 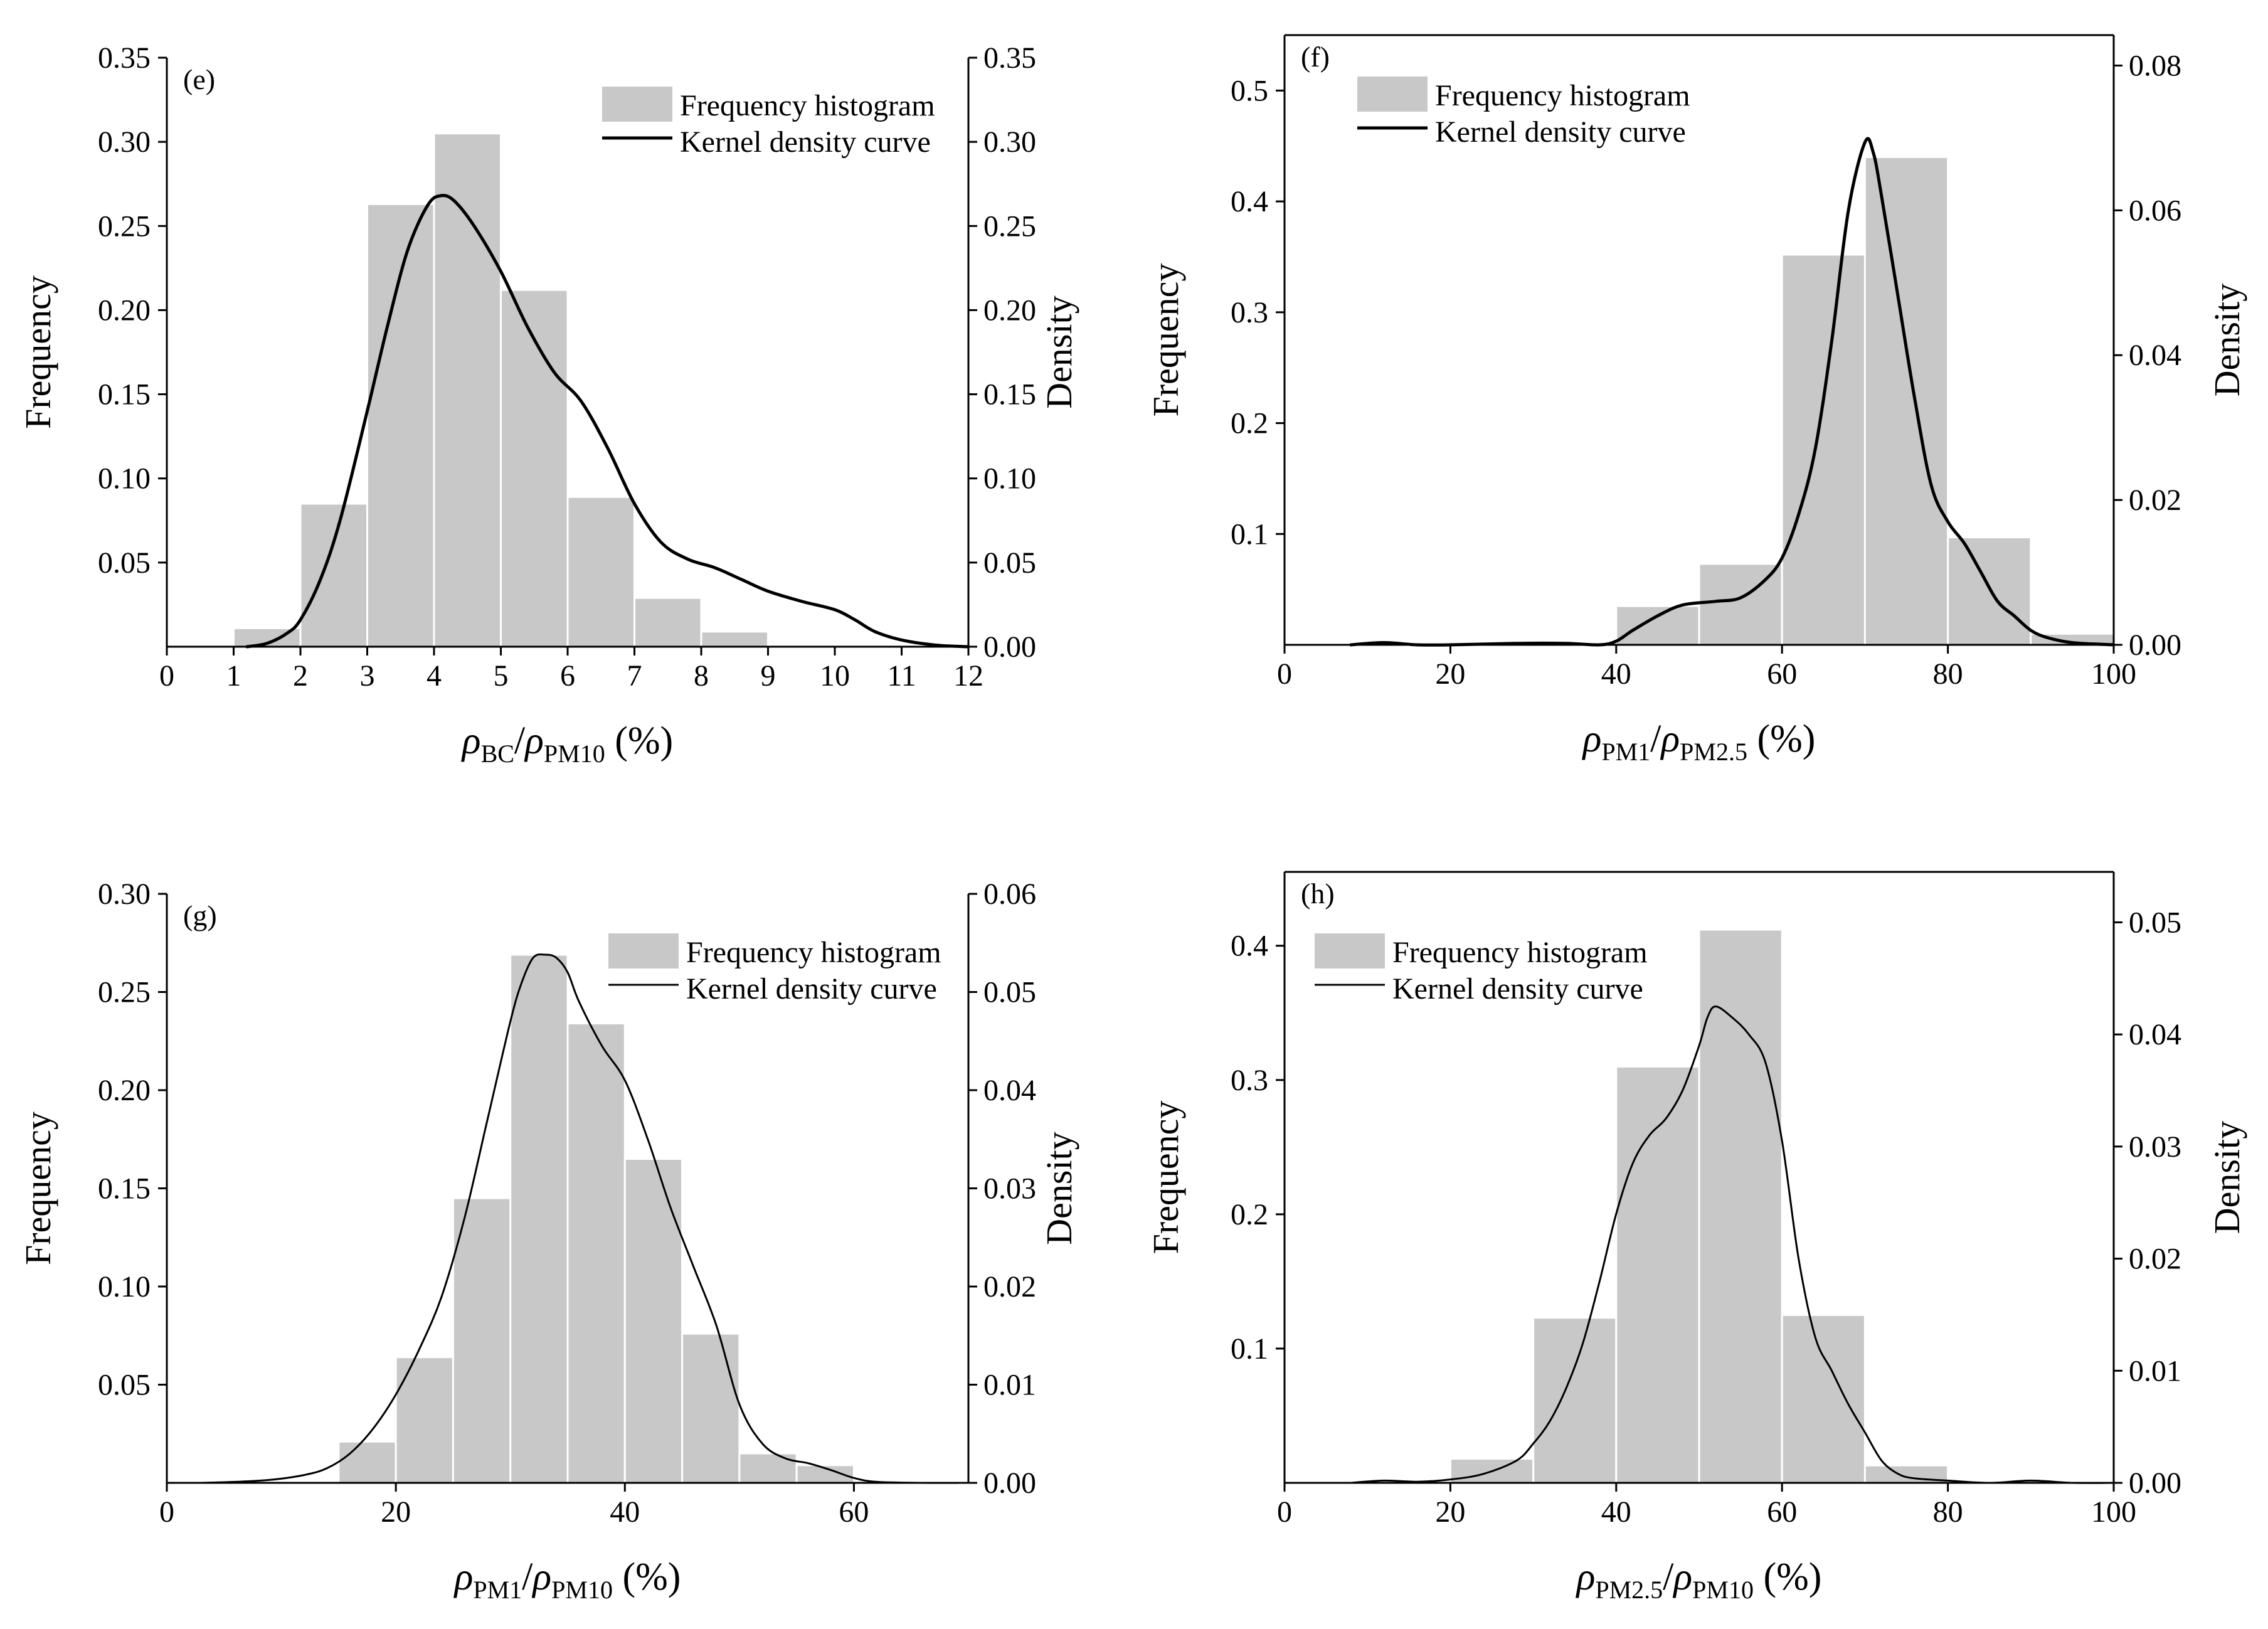 I want to click on y2-tick-label-h-5: 0.05, so click(x=2155, y=923).